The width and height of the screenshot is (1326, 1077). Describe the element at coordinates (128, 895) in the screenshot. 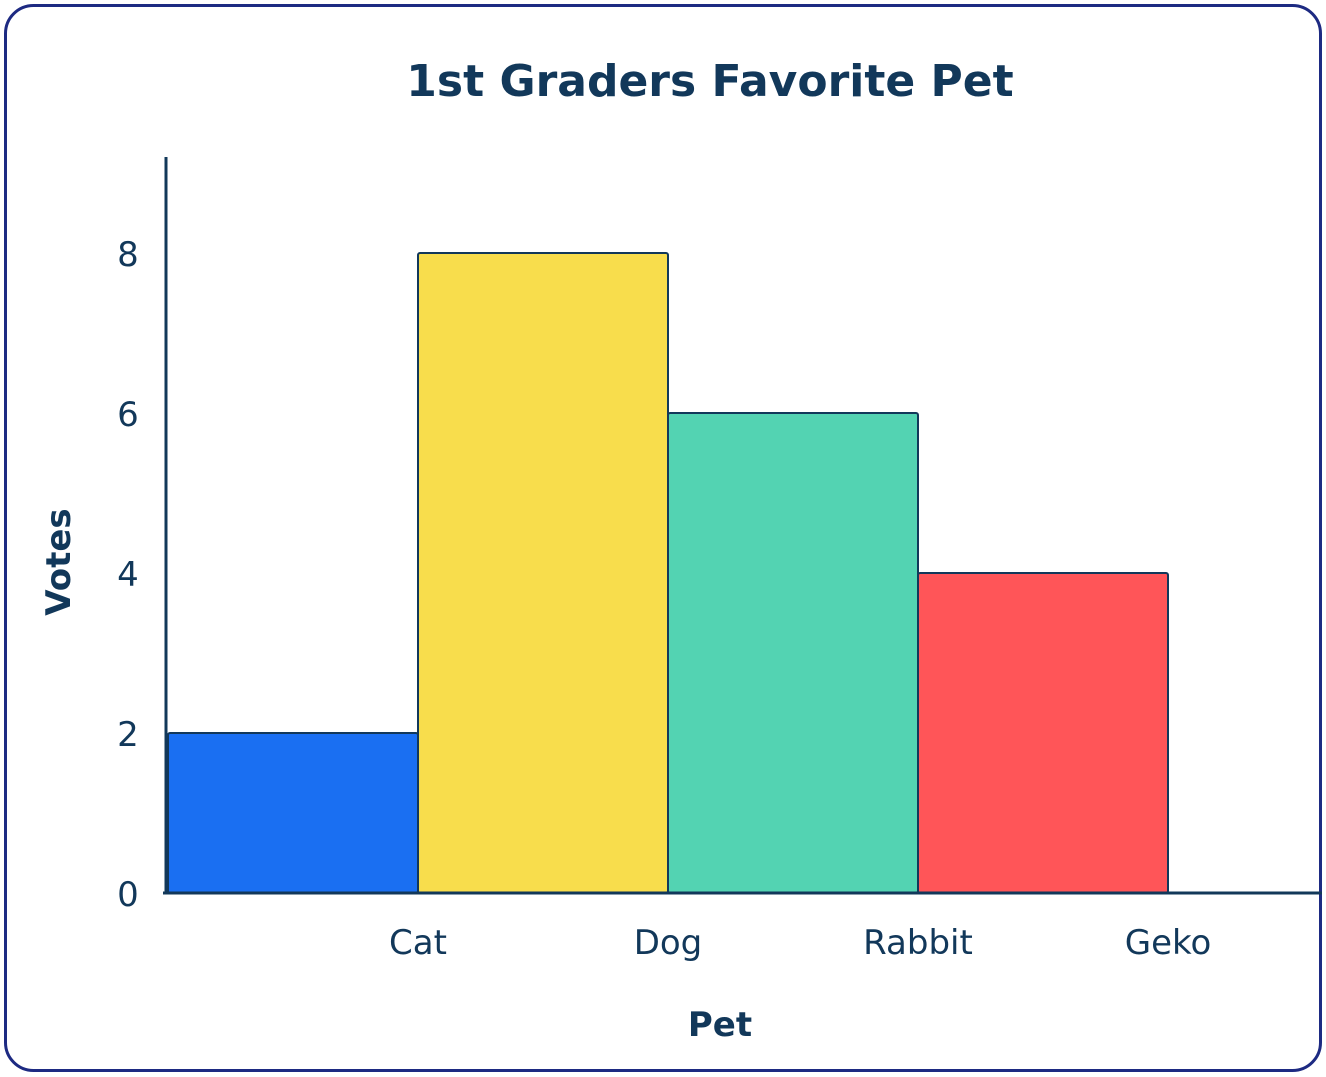

I see `y-tick-0: 0` at that location.